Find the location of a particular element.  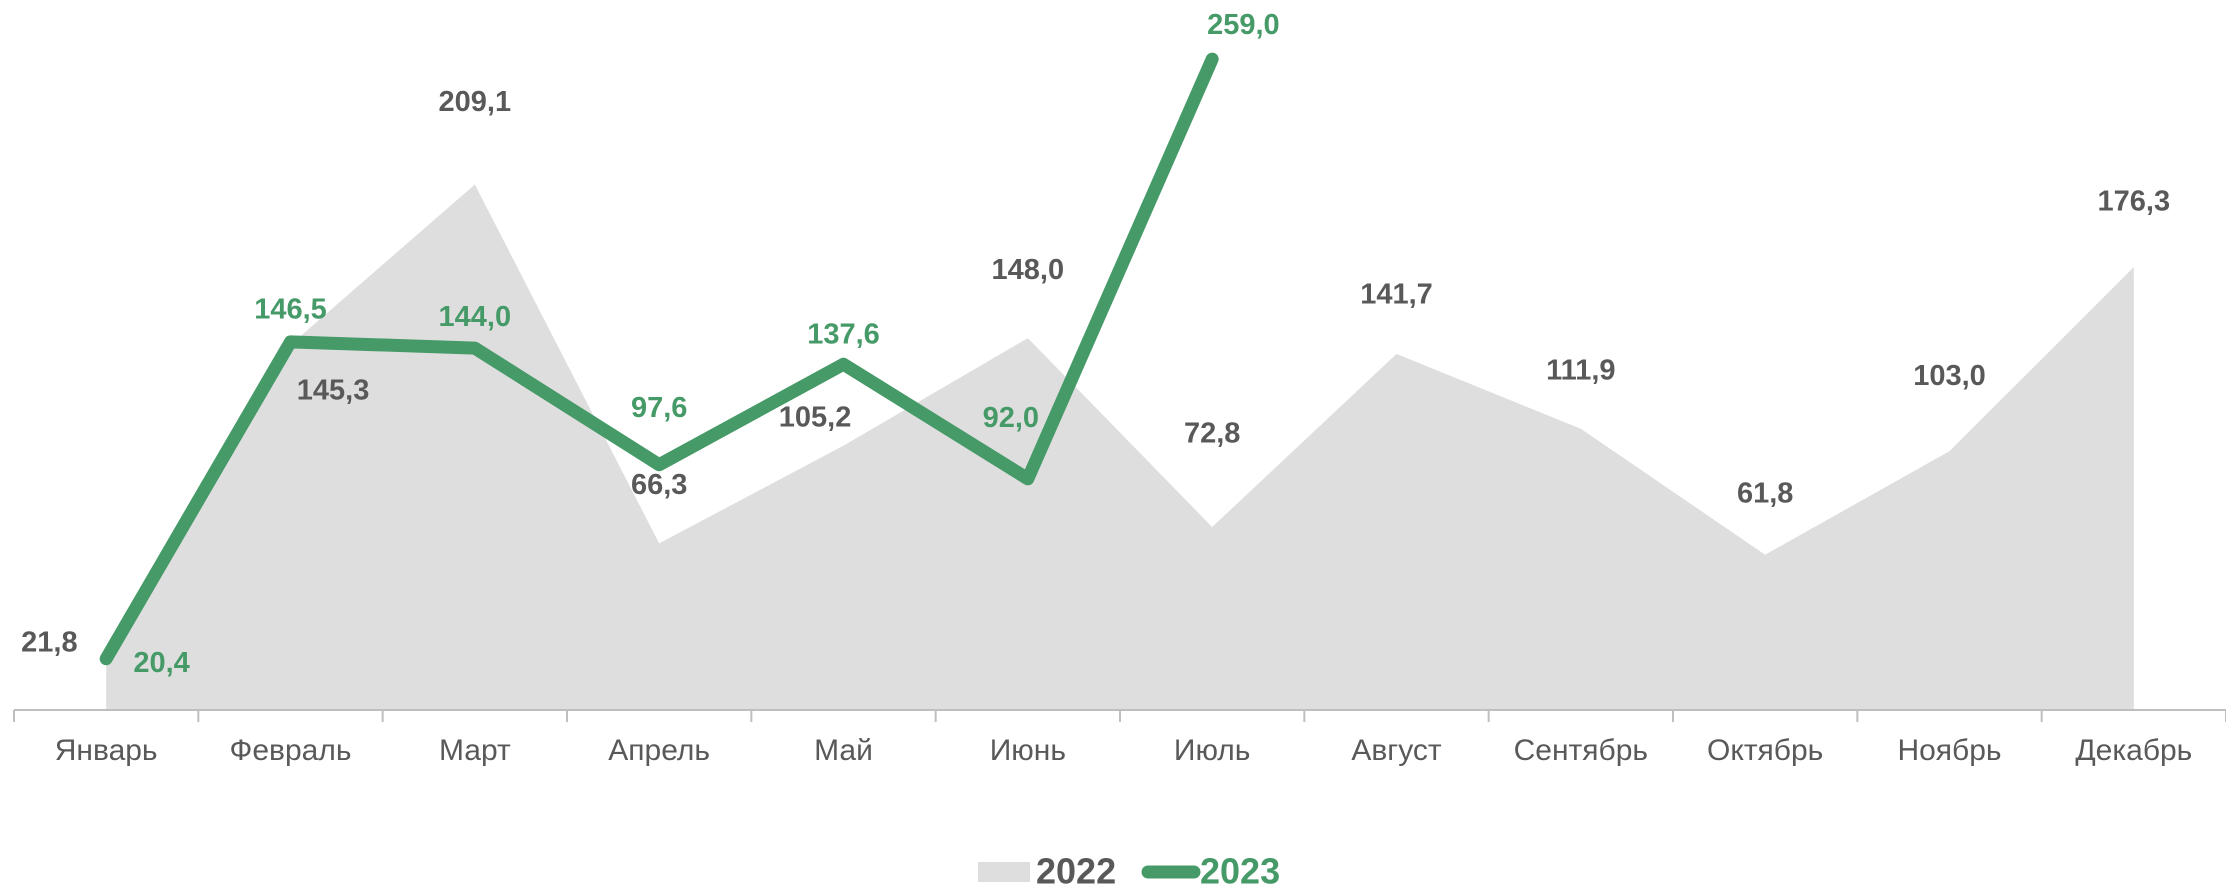

data-label: 145,3 is located at coordinates (333, 390).